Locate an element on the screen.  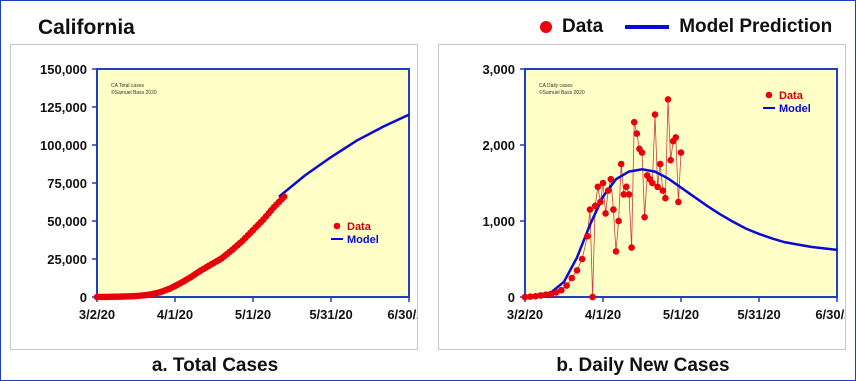
y-tick-label: 1,000 is located at coordinates (498, 221).